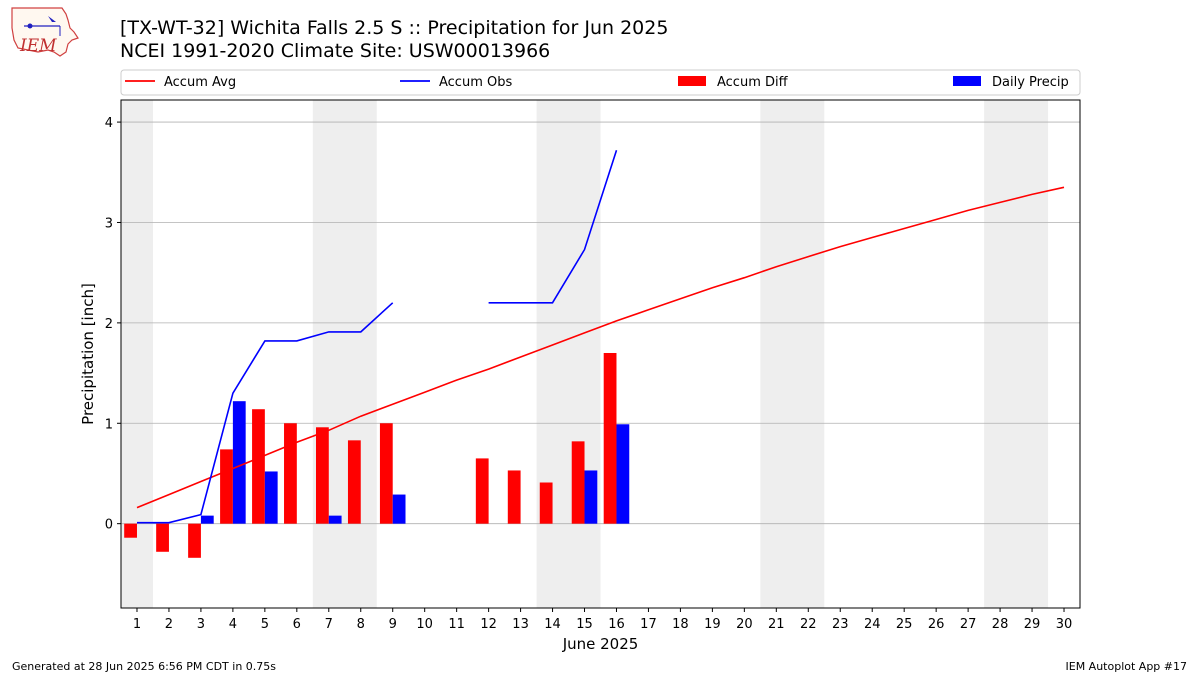 The width and height of the screenshot is (1200, 675). I want to click on x-tick-label: 9, so click(393, 624).